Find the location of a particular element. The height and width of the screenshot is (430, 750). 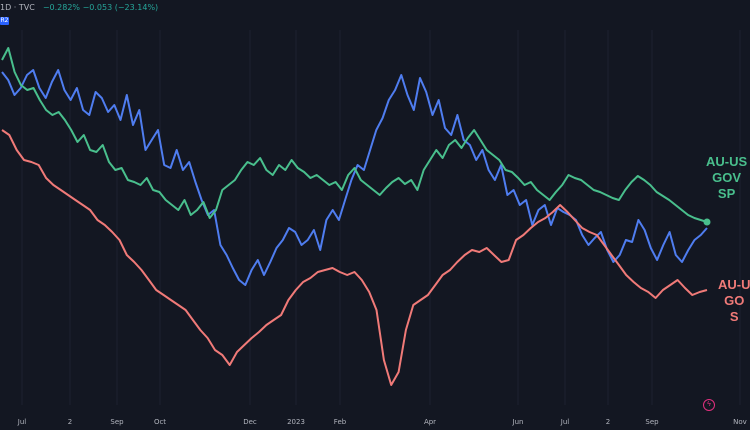

green-series-end-marker is located at coordinates (707, 222).